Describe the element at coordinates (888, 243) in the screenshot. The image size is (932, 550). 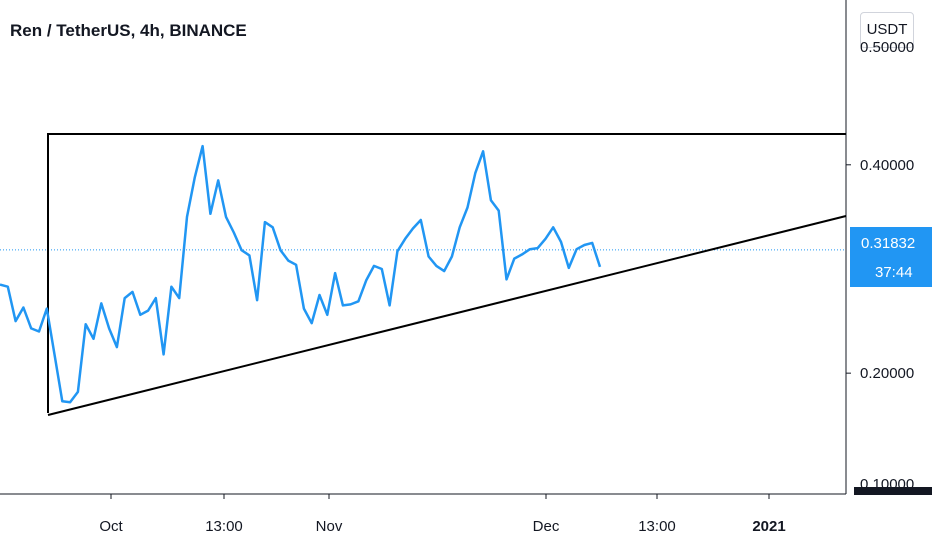
I see `price-label-value: 0.31832` at that location.